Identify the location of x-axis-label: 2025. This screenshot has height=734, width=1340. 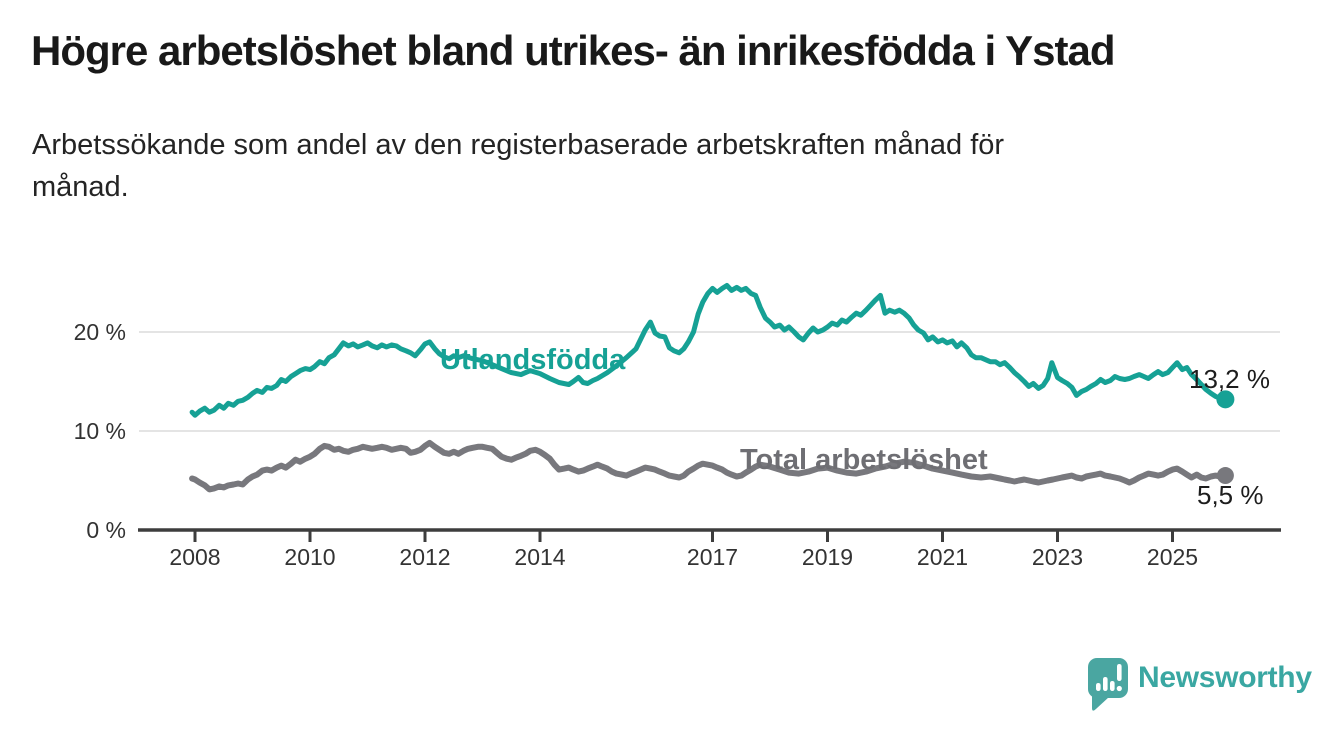
(1172, 557).